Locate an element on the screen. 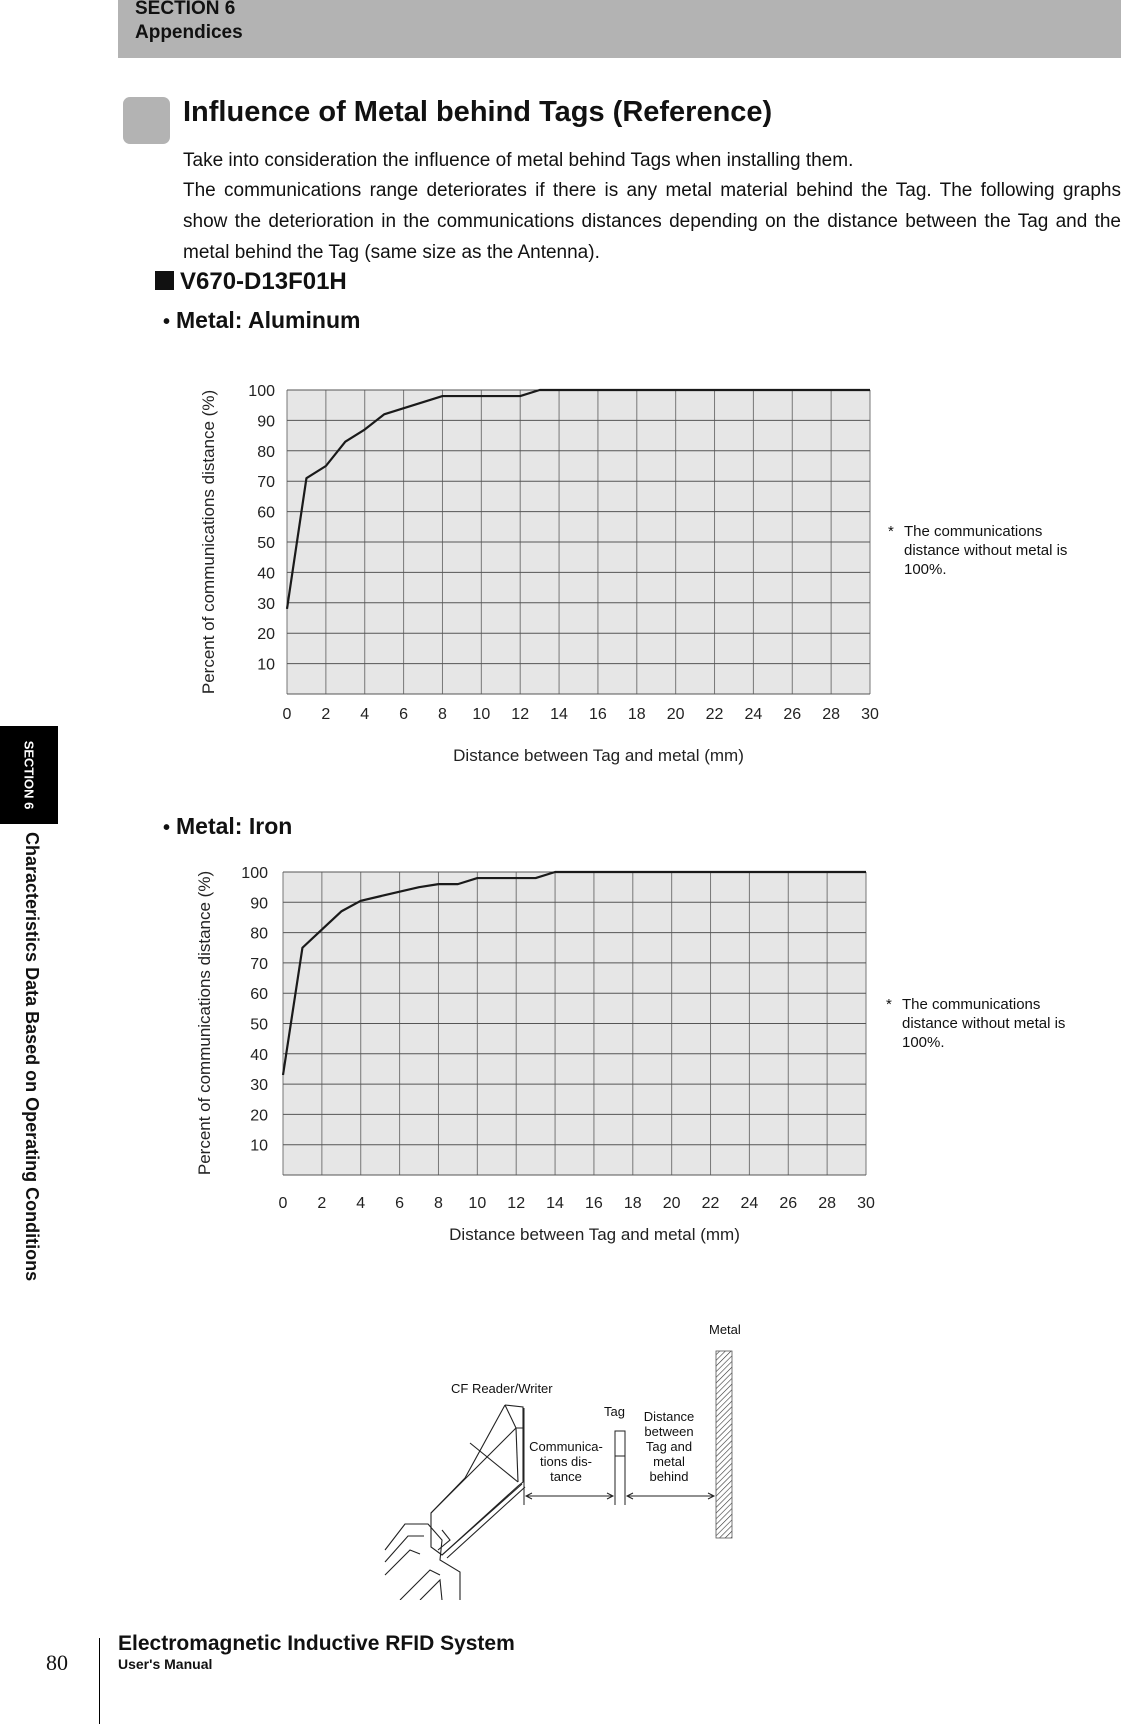 The height and width of the screenshot is (1724, 1121). svg-text: 28 is located at coordinates (827, 1203).